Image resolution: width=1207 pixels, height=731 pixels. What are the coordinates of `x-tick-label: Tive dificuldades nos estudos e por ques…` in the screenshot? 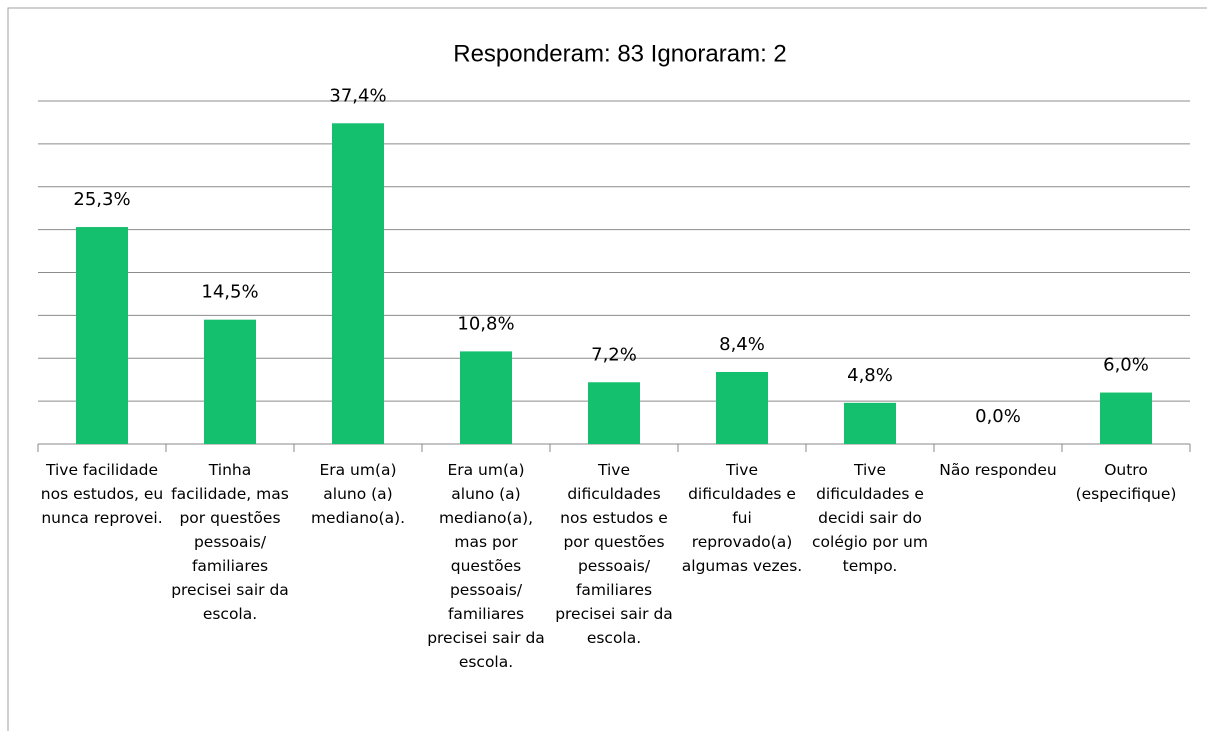 It's located at (614, 554).